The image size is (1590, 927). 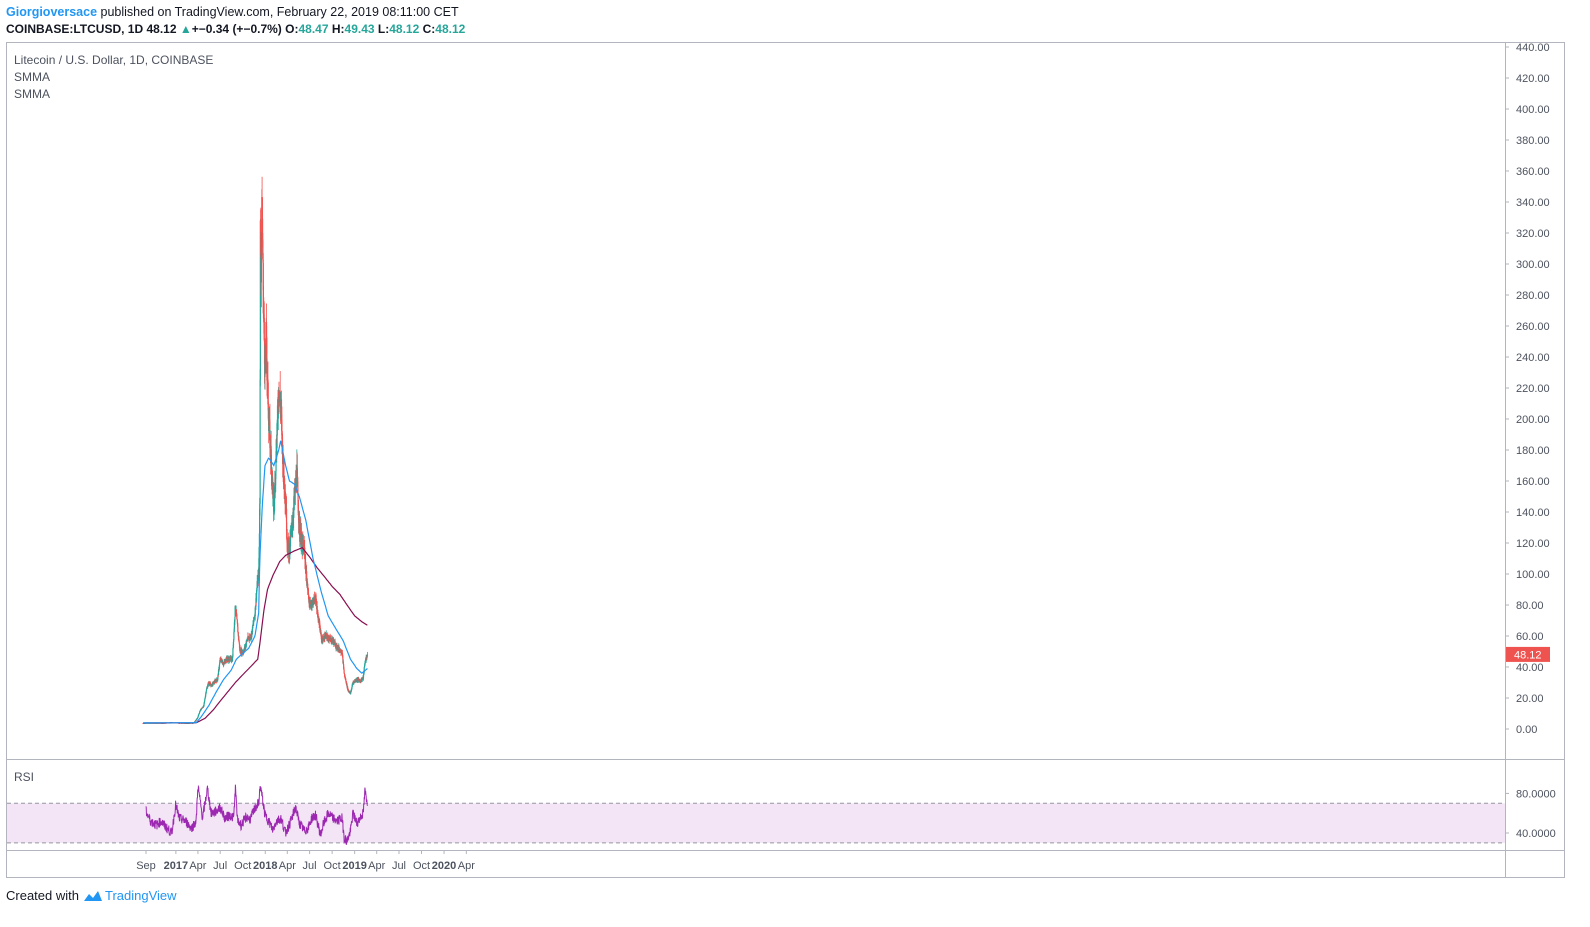 What do you see at coordinates (130, 895) in the screenshot?
I see `tradingview-logo: TradingView` at bounding box center [130, 895].